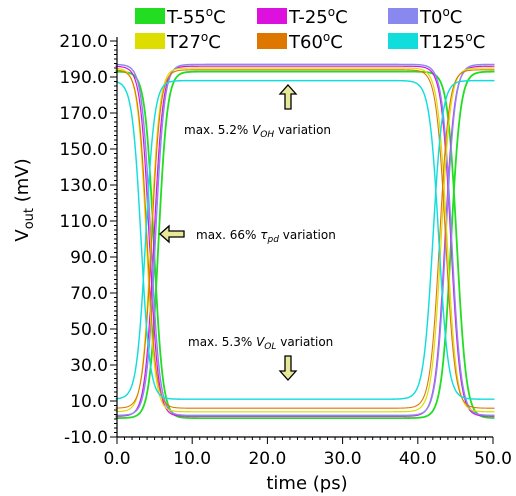 Image resolution: width=516 pixels, height=496 pixels. What do you see at coordinates (257, 112) in the screenshot?
I see `annotation: max. 5.2% VOH variation` at bounding box center [257, 112].